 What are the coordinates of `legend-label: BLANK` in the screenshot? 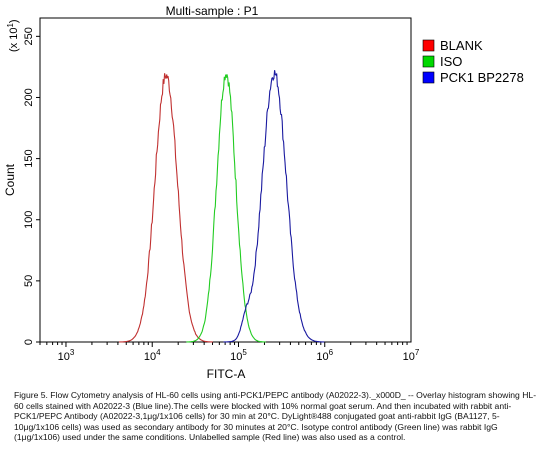 It's located at (461, 45).